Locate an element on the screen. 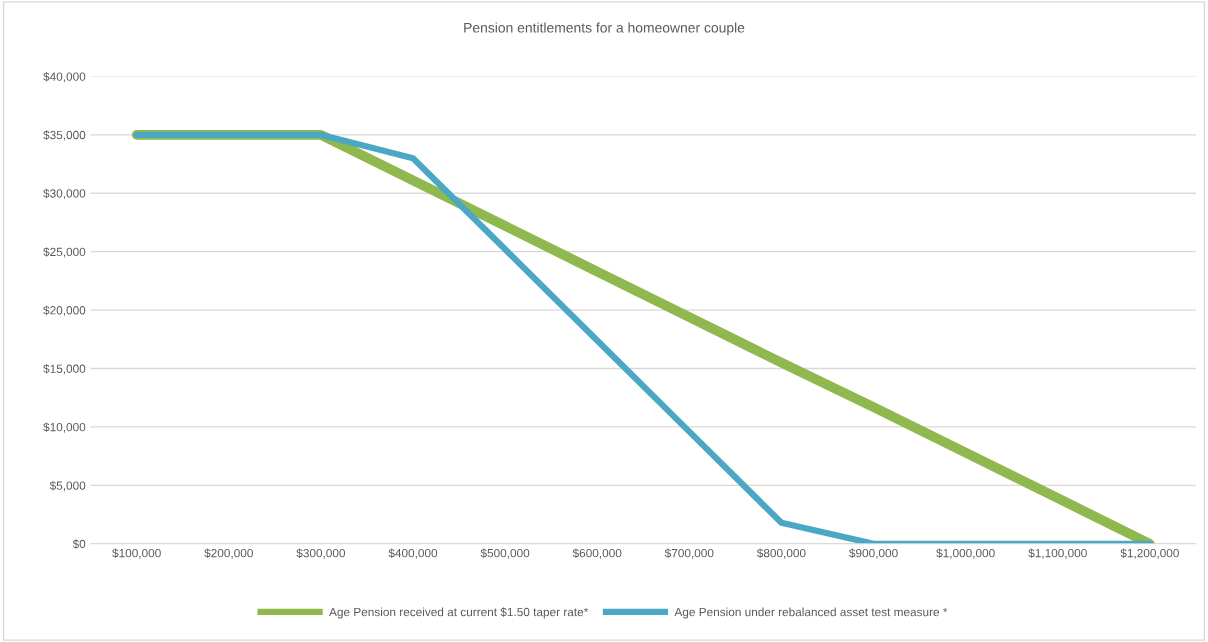 This screenshot has height=642, width=1208. x-tick-label: $1,100,000 is located at coordinates (1057, 553).